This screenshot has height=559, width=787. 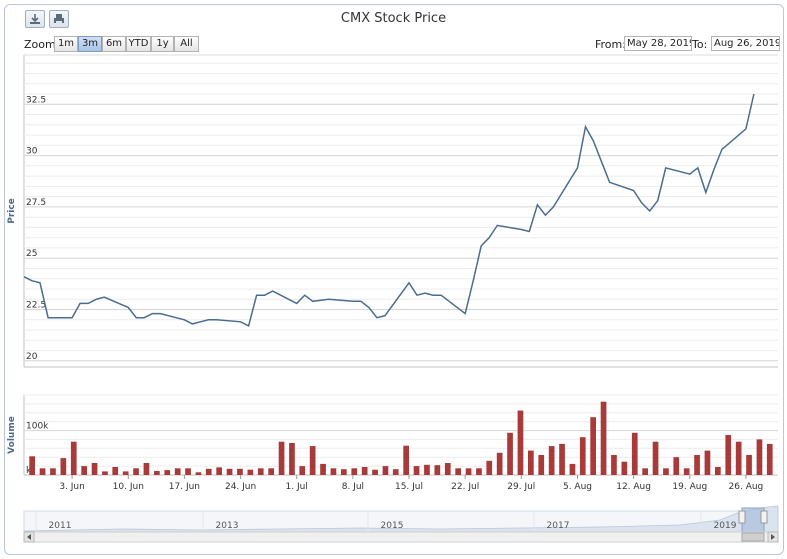 What do you see at coordinates (658, 43) in the screenshot?
I see `range-from-input: May 28, 2019` at bounding box center [658, 43].